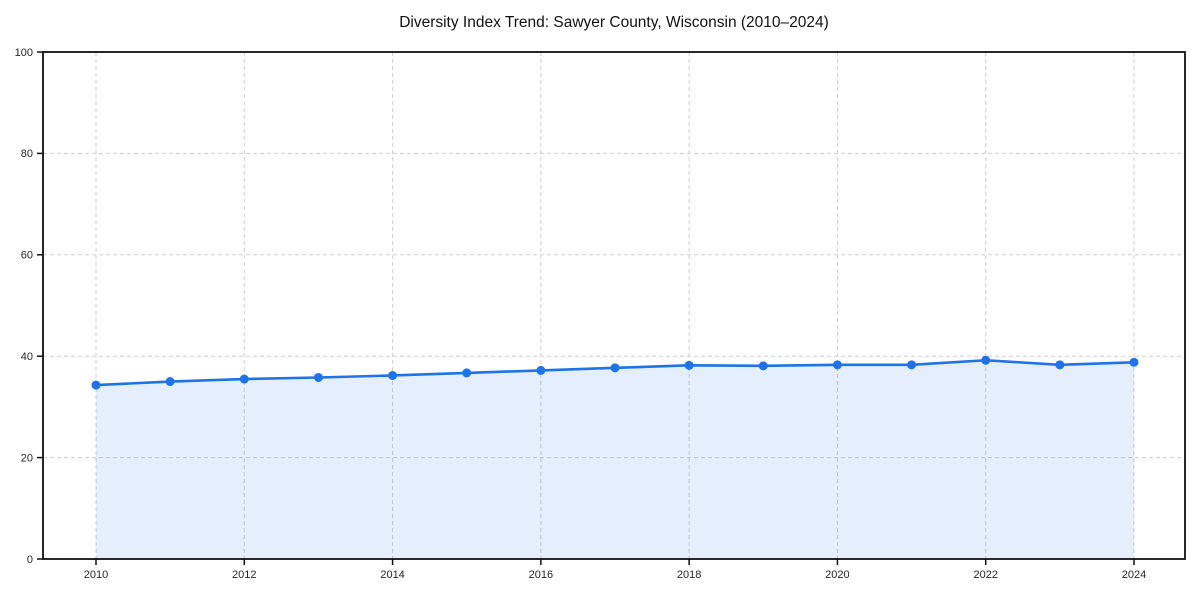 This screenshot has width=1200, height=600. Describe the element at coordinates (837, 365) in the screenshot. I see `data-point-2020` at that location.